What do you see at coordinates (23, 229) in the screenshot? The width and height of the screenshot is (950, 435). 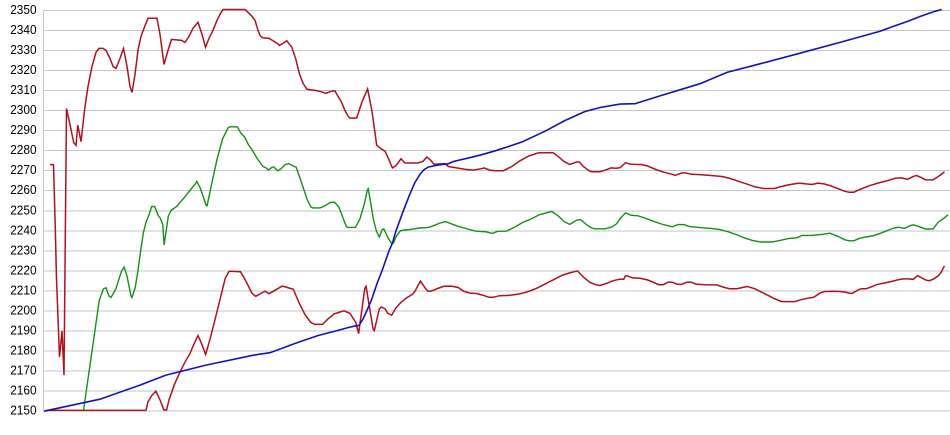 I see `svg-text: 2240` at bounding box center [23, 229].